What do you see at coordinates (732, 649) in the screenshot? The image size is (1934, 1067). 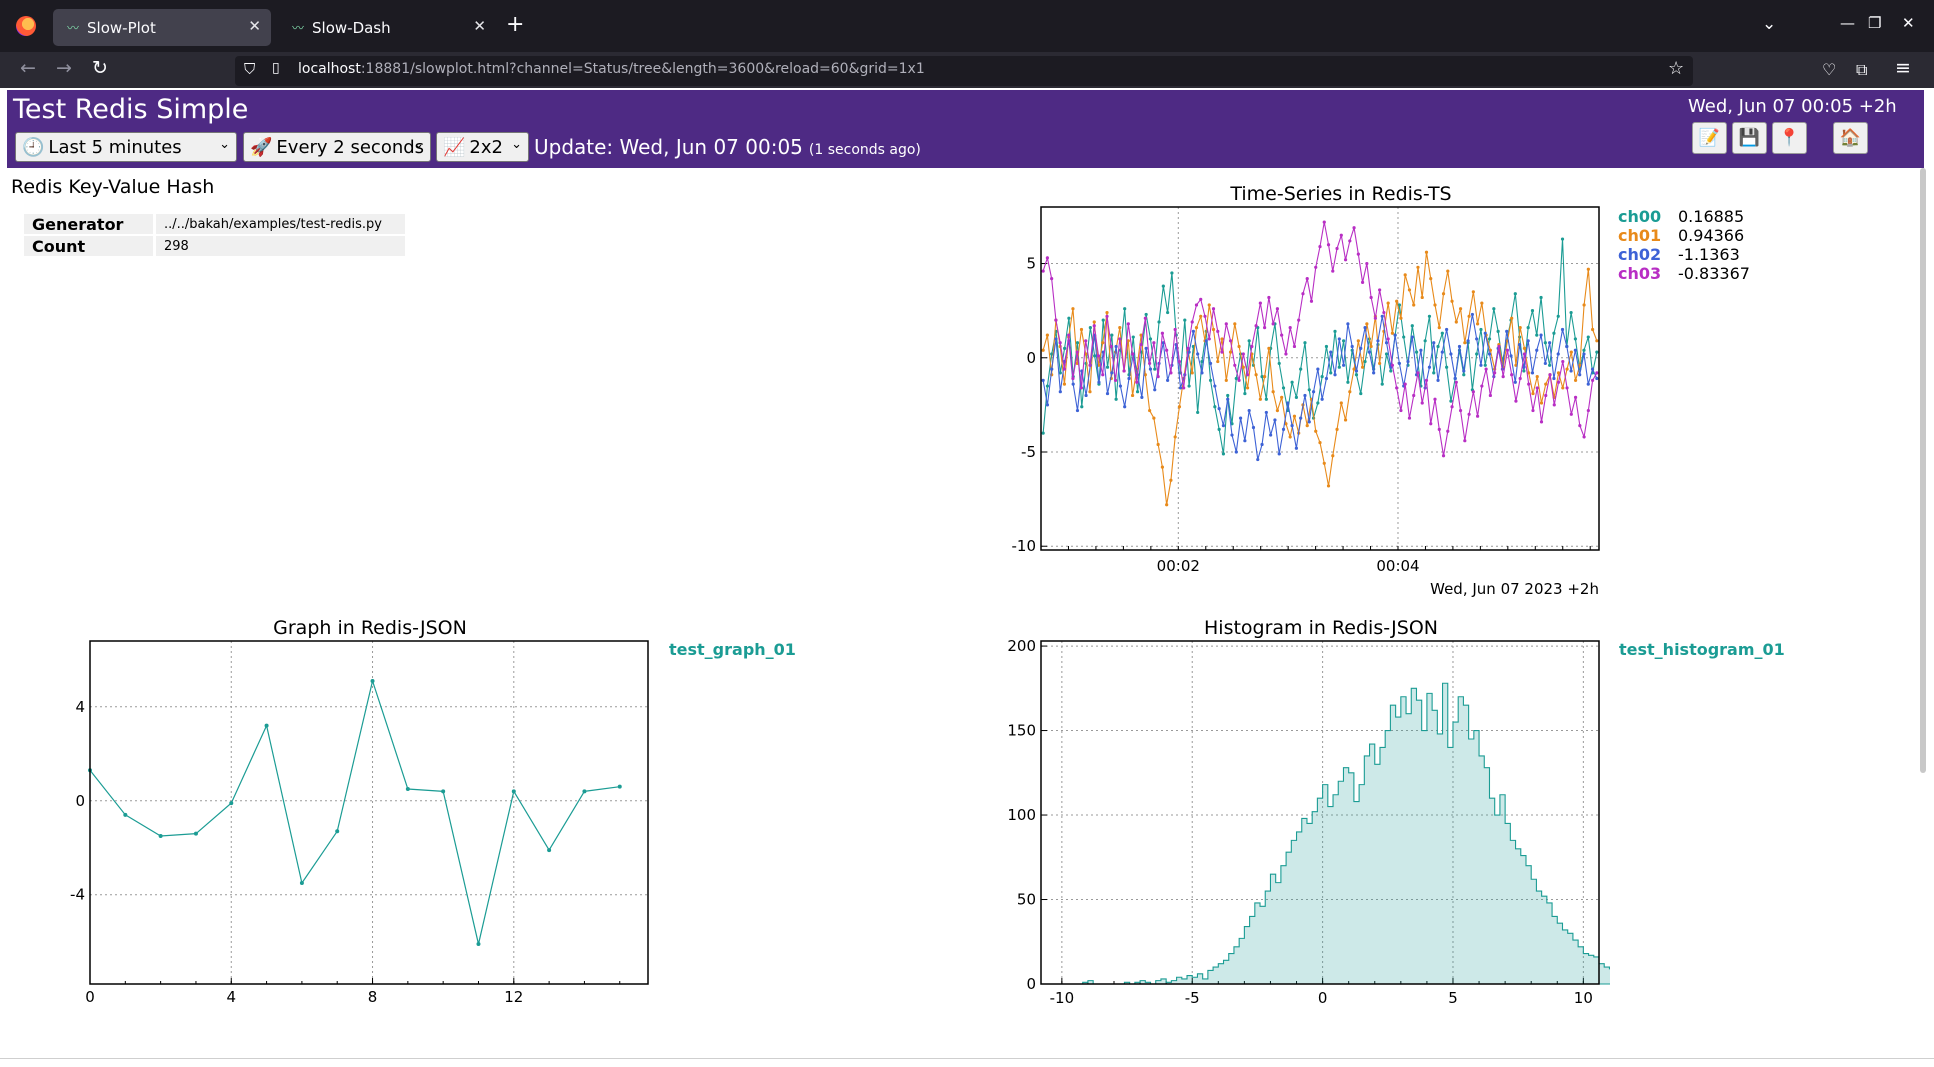 I see `graph-legend-entry: test_graph_01` at bounding box center [732, 649].